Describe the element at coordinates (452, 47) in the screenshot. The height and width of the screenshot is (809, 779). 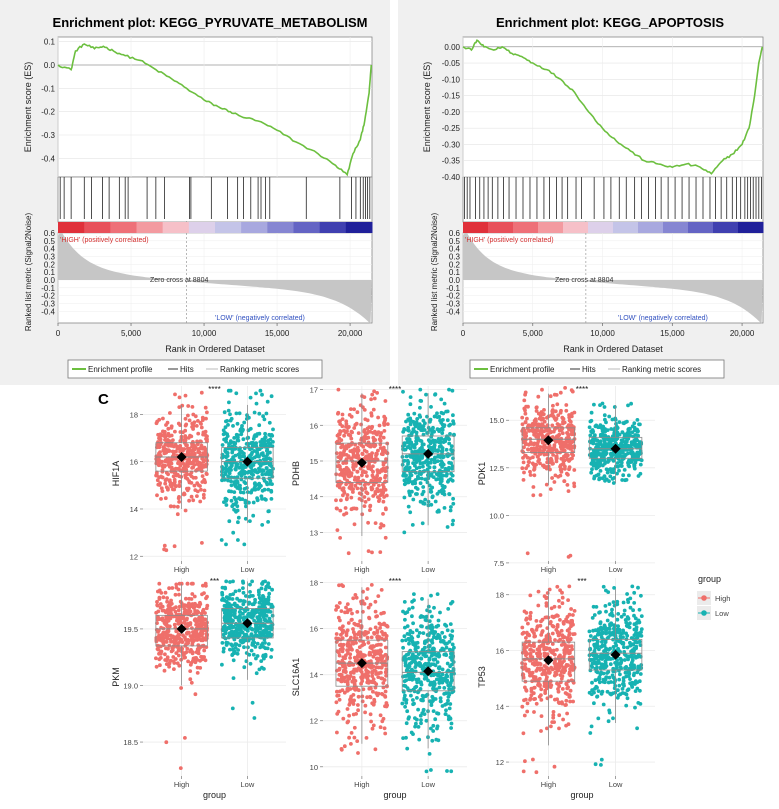
I see `es-ytick-label: 0.00` at that location.